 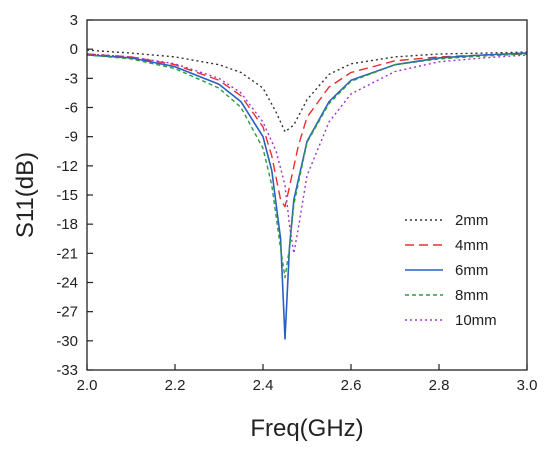 What do you see at coordinates (439, 385) in the screenshot?
I see `x-tick-label: 2.8` at bounding box center [439, 385].